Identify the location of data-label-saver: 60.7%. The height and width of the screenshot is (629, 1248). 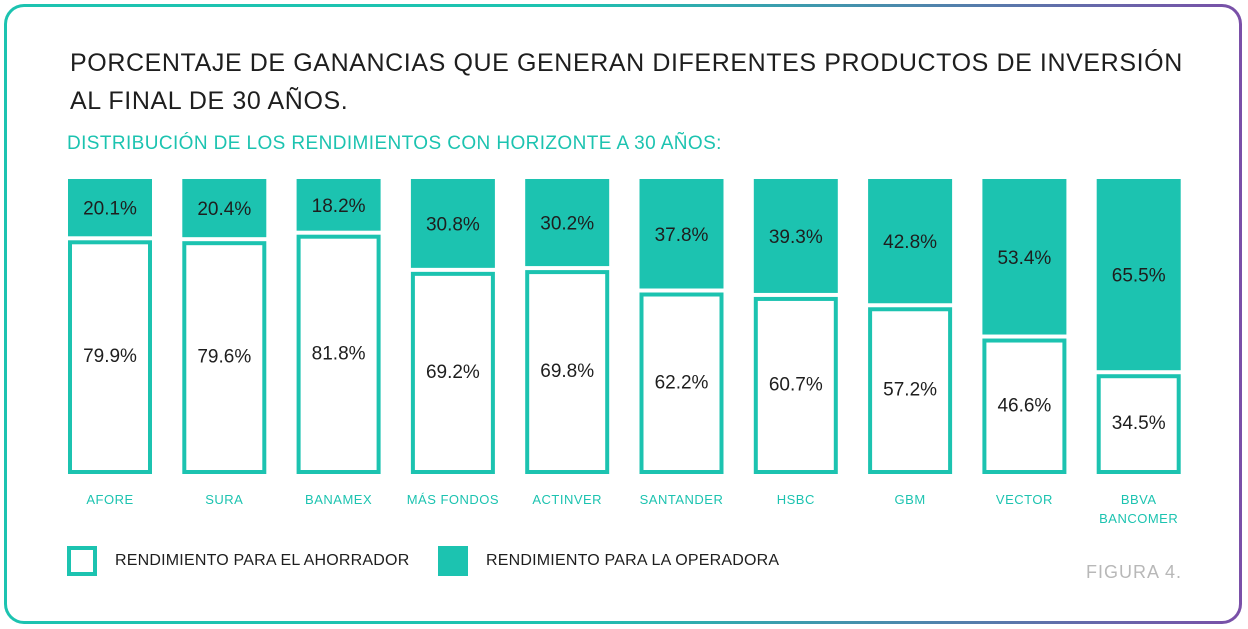
(796, 384).